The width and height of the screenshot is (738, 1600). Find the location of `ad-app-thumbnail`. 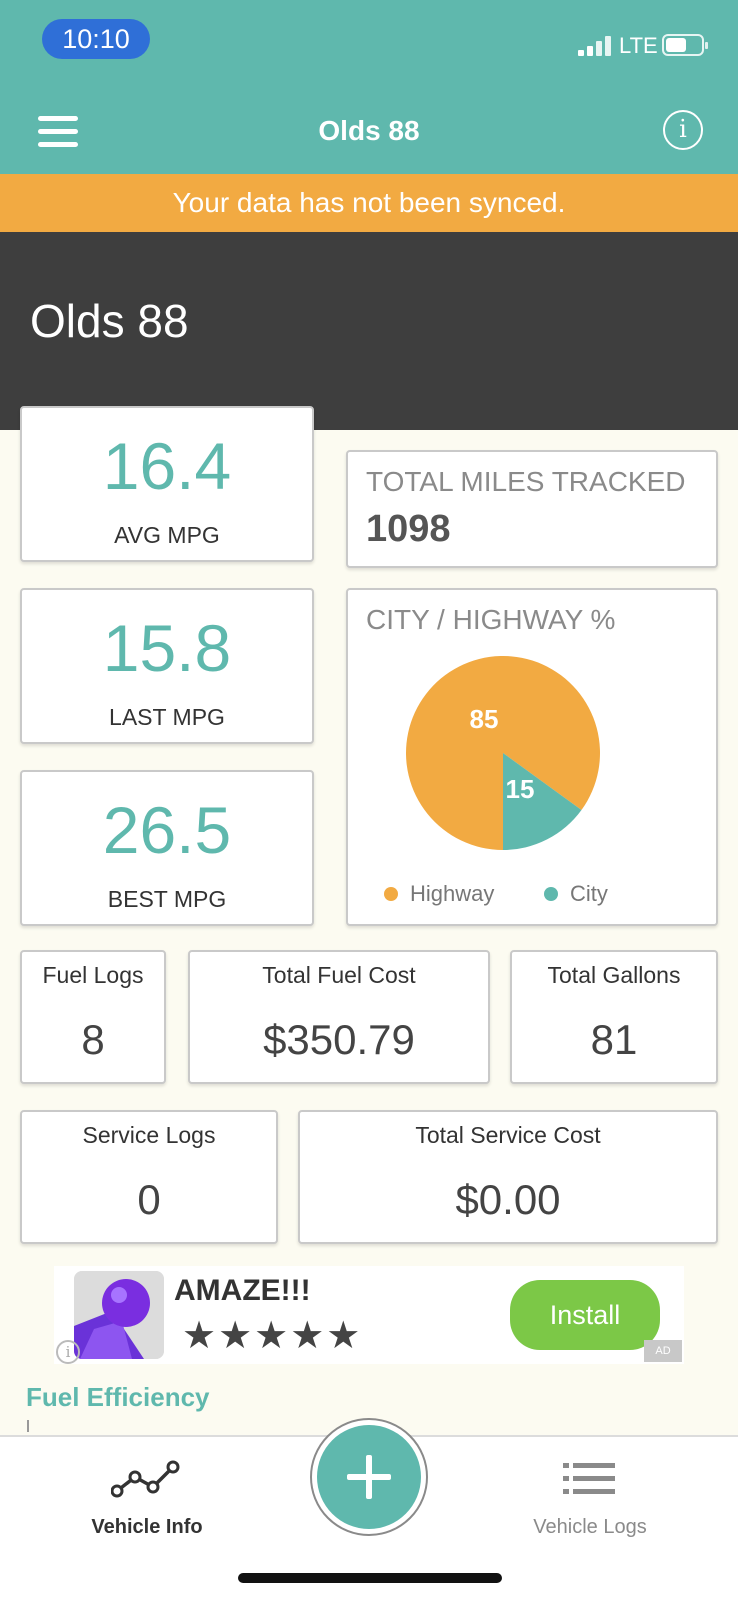

ad-app-thumbnail is located at coordinates (119, 1315).